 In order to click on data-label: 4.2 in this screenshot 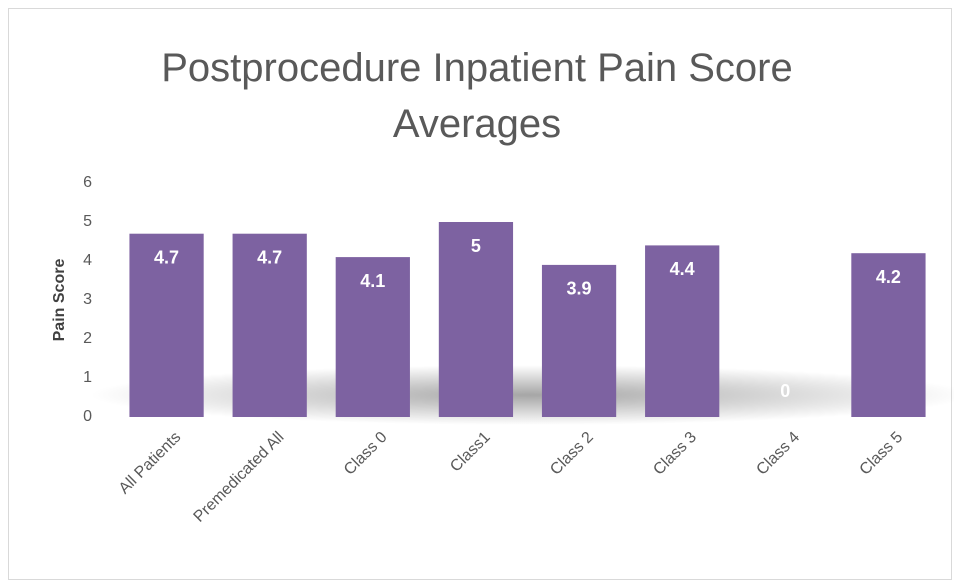, I will do `click(888, 277)`.